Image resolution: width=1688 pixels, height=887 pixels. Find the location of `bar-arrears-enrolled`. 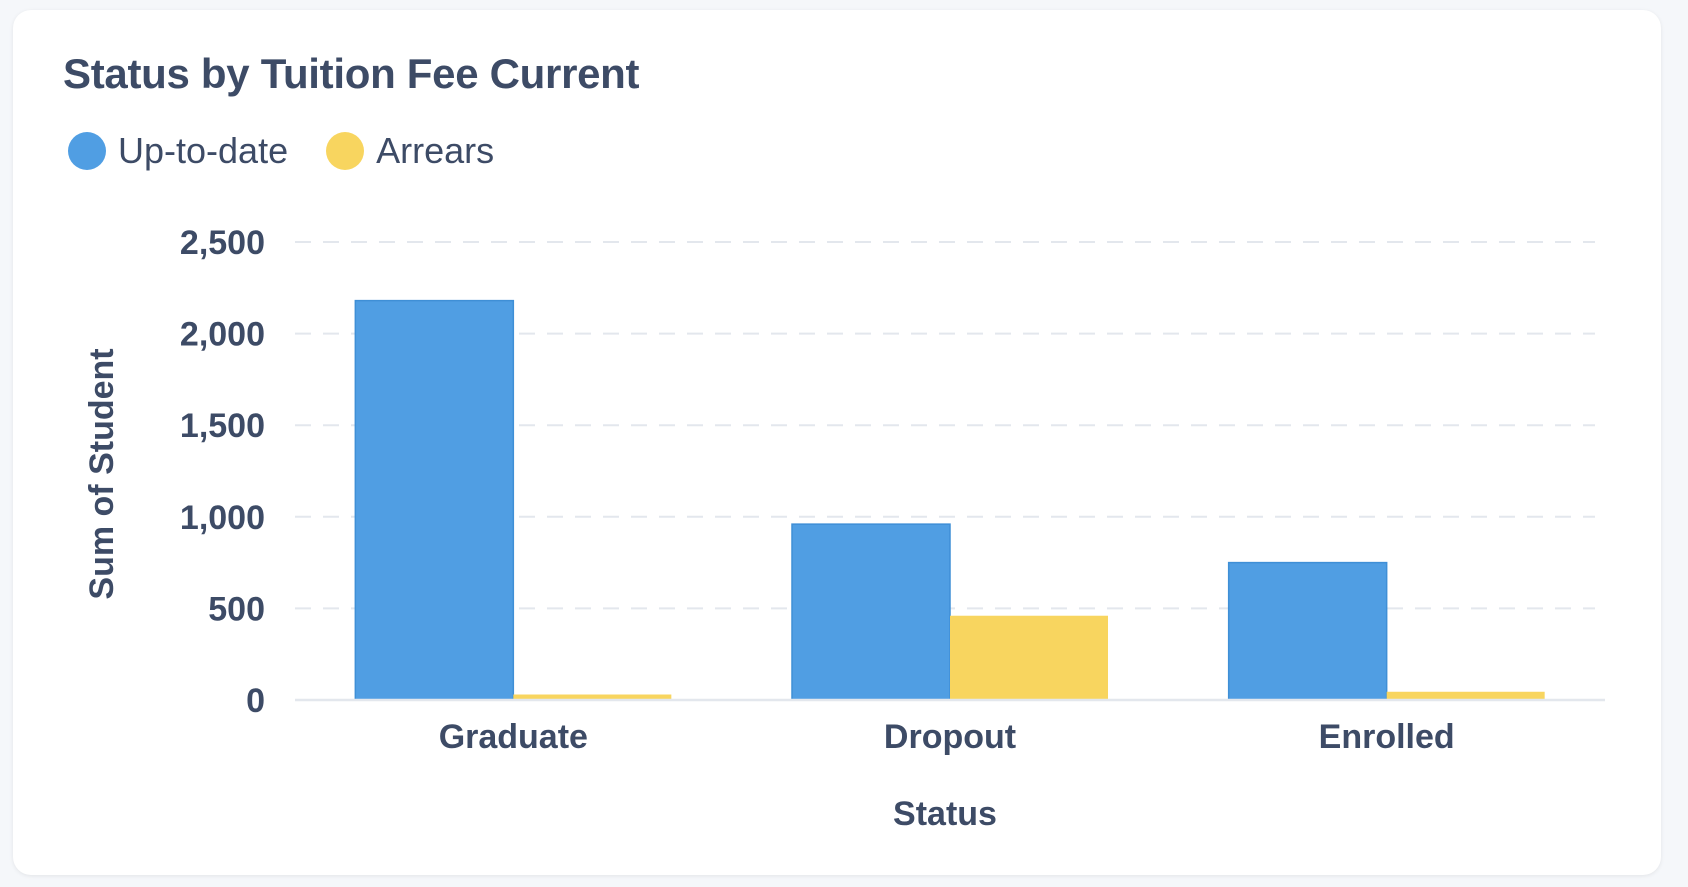

bar-arrears-enrolled is located at coordinates (1465, 695).